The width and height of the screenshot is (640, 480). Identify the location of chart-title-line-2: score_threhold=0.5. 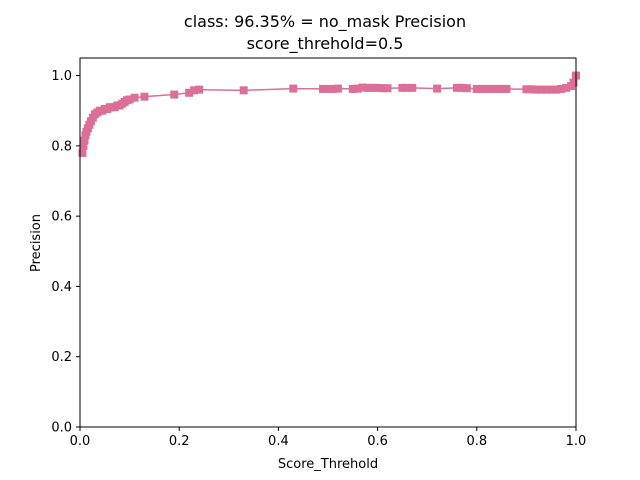
(325, 44).